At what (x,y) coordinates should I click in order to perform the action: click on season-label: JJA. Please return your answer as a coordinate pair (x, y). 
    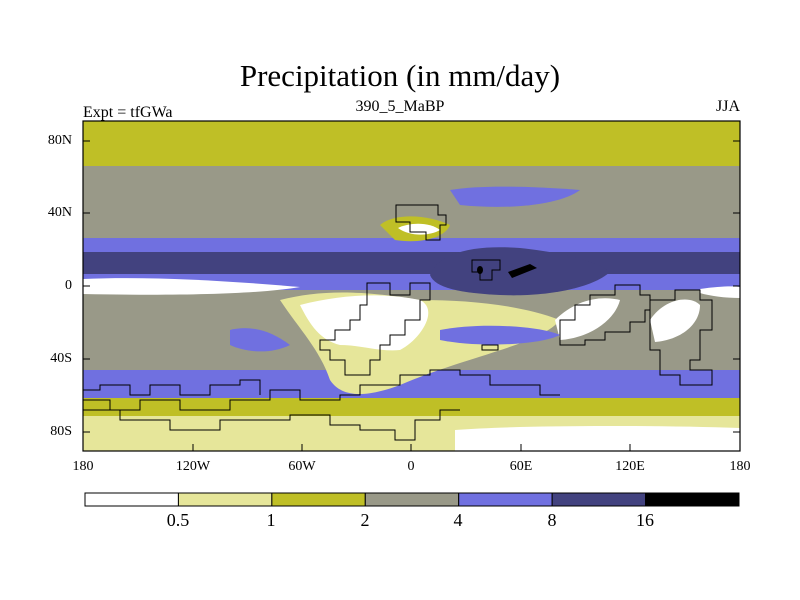
    Looking at the image, I should click on (727, 106).